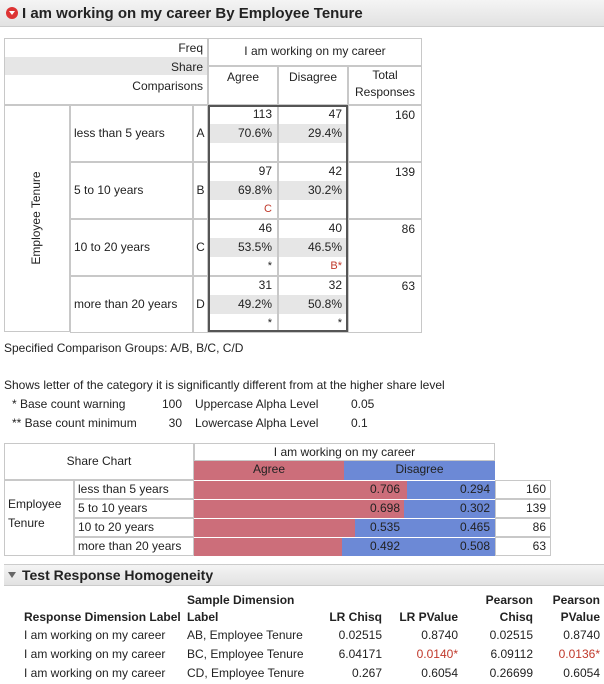  What do you see at coordinates (254, 133) in the screenshot?
I see `share: 70.6%` at bounding box center [254, 133].